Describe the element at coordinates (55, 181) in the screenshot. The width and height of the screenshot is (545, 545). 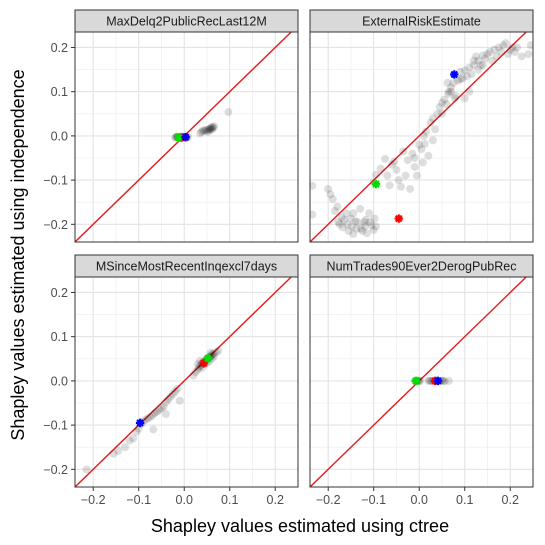
I see `y-tick-label: −0.1` at that location.